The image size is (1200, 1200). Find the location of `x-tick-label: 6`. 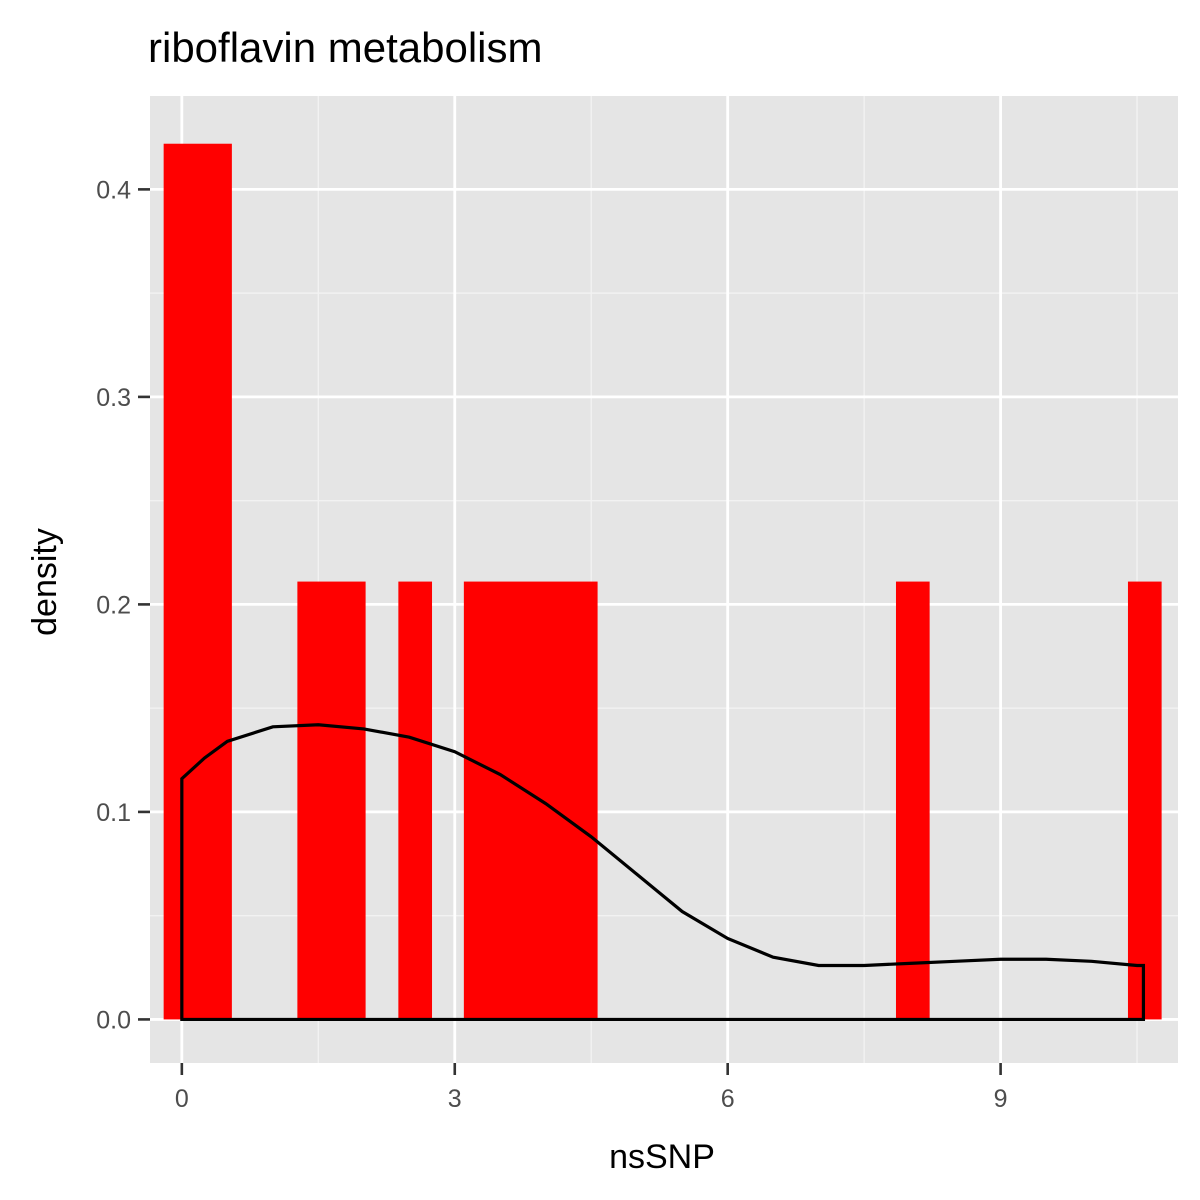

x-tick-label: 6 is located at coordinates (728, 1099).